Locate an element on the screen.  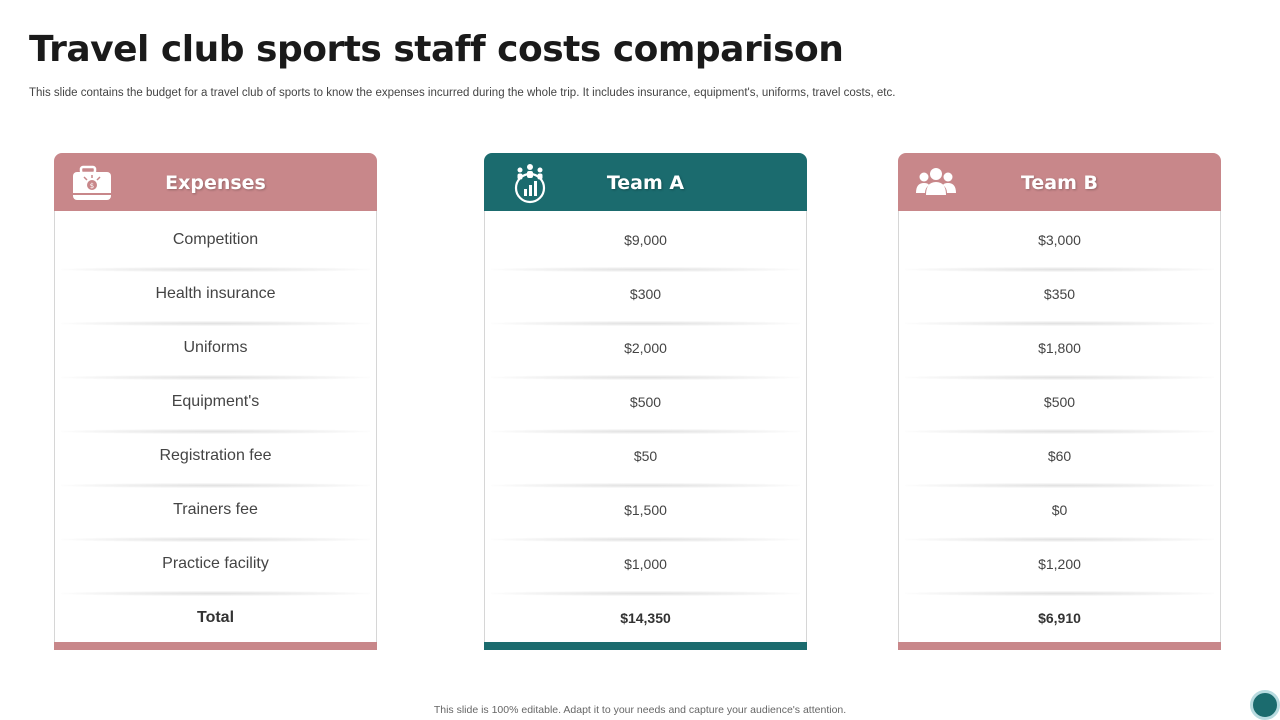
table-cell: $3,000 is located at coordinates (1059, 240).